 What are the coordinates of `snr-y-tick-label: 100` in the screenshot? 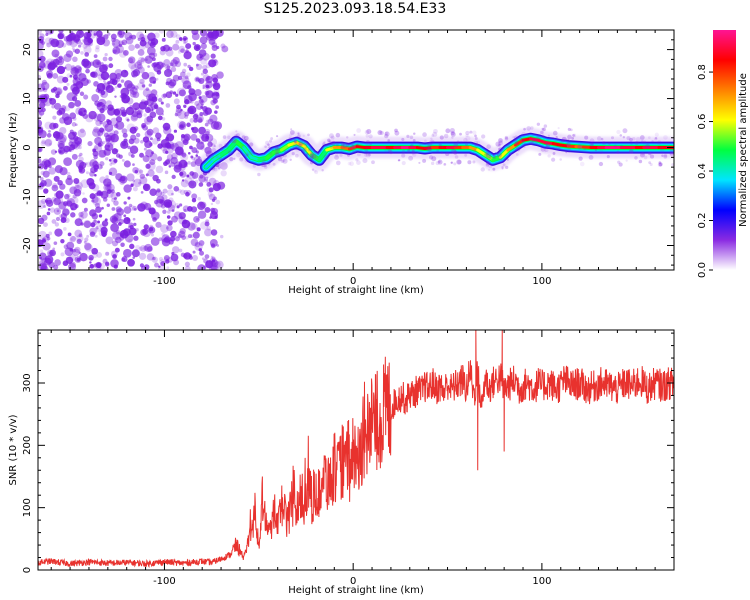 It's located at (27, 507).